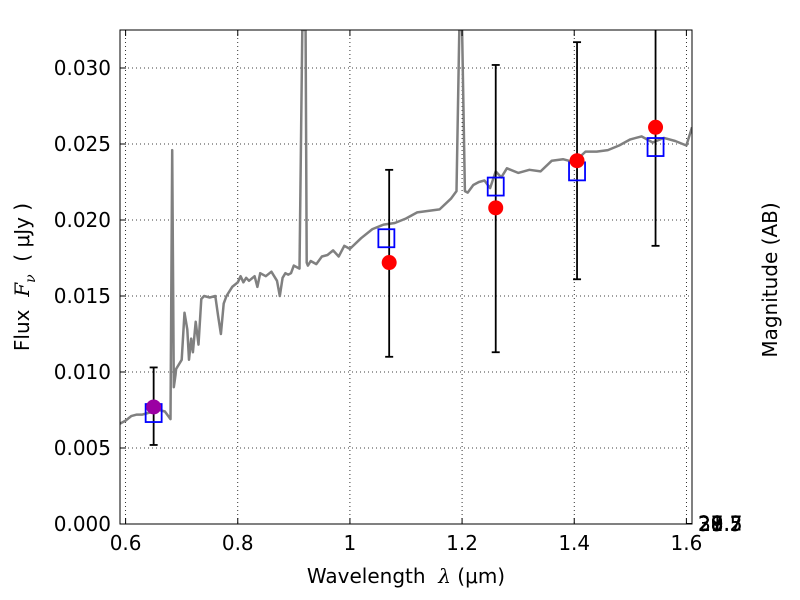 The height and width of the screenshot is (600, 800). What do you see at coordinates (82, 524) in the screenshot?
I see `y-tick-label: 0.000` at bounding box center [82, 524].